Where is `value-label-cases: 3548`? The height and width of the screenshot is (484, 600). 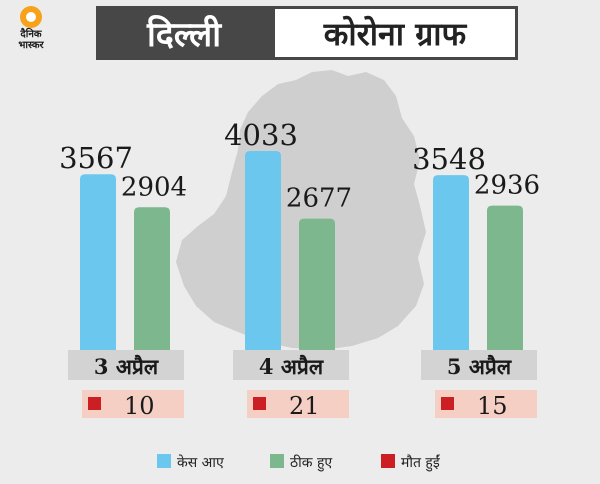
value-label-cases: 3548 is located at coordinates (449, 159).